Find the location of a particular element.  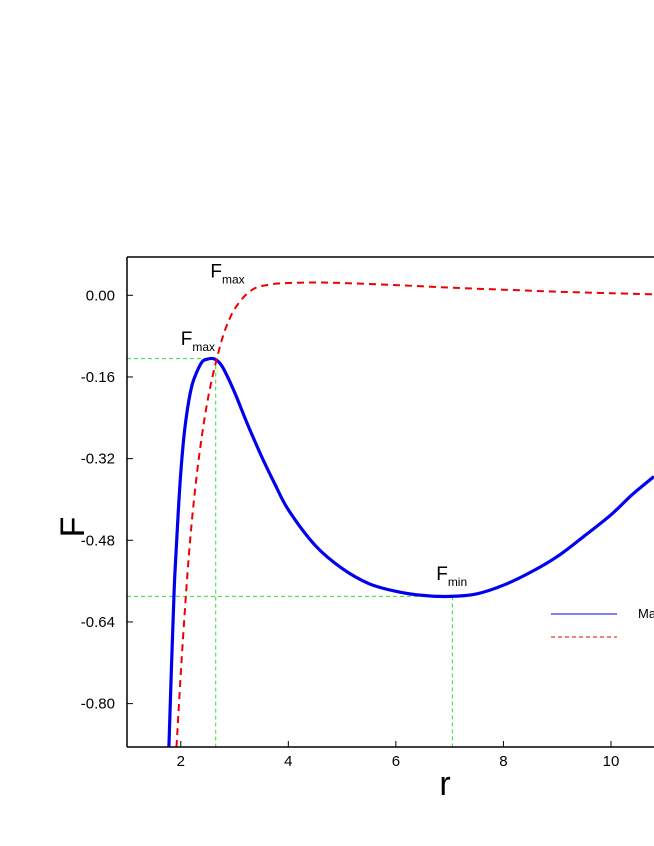

y-tick-label: -0.16 is located at coordinates (98, 377).